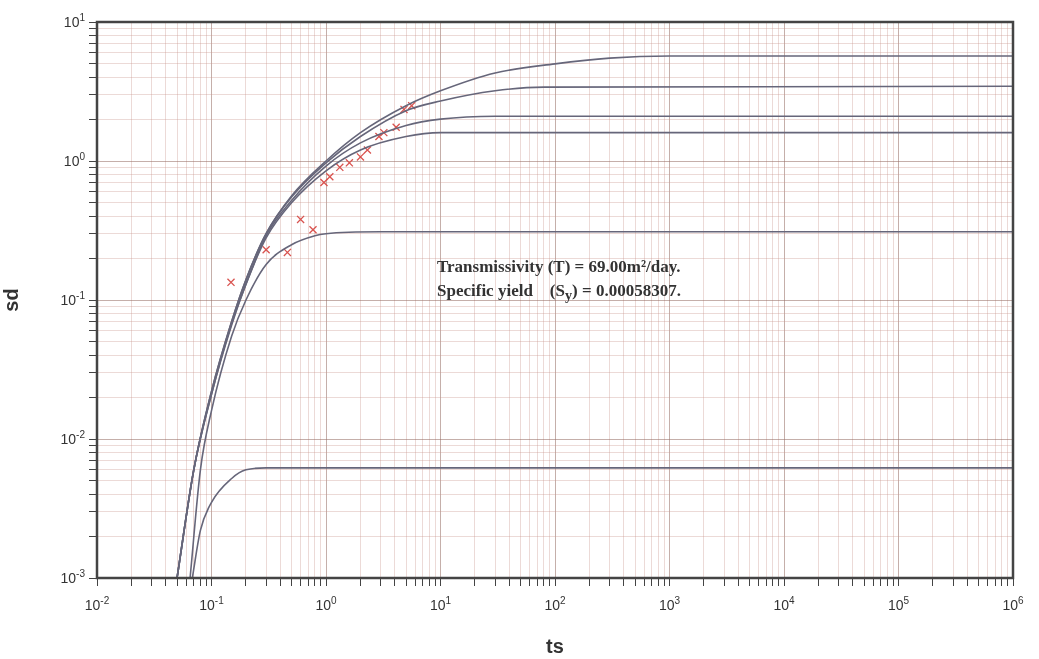 The height and width of the screenshot is (659, 1039). I want to click on annotation: Specific yield (S$_{y}$) = 0.00058307., so click(559, 293).